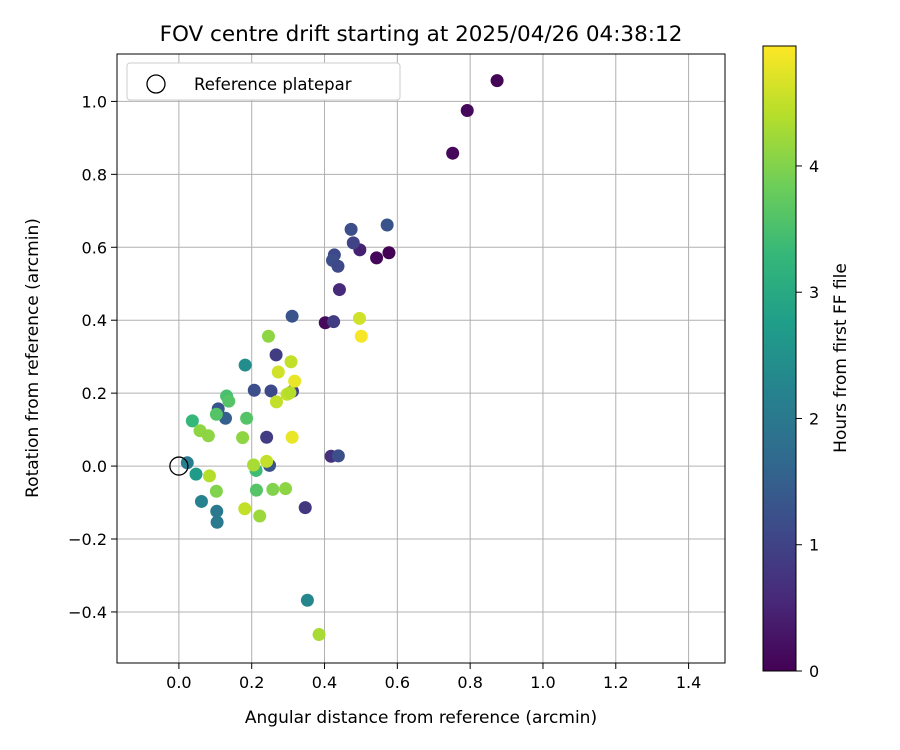  I want to click on x-tick-label: 1.0, so click(542, 682).